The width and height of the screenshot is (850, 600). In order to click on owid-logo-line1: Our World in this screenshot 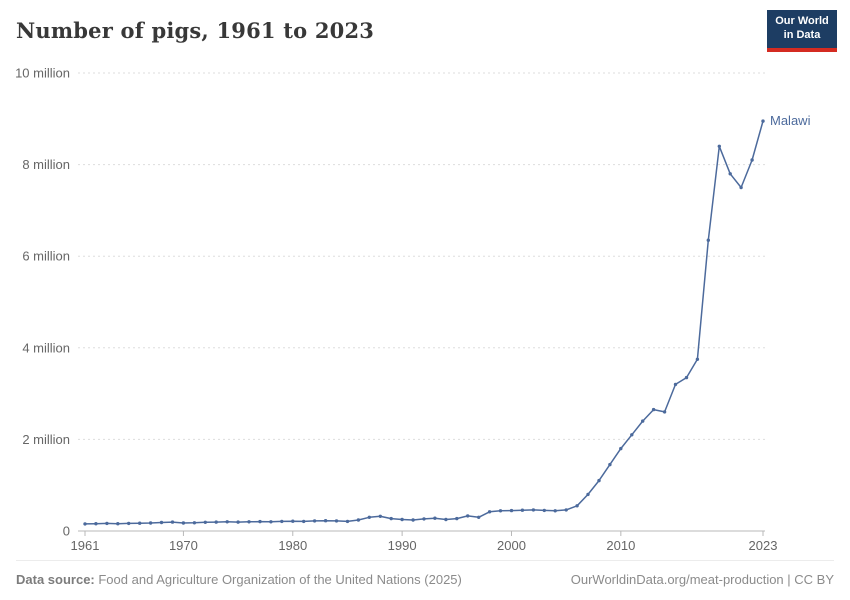, I will do `click(802, 21)`.